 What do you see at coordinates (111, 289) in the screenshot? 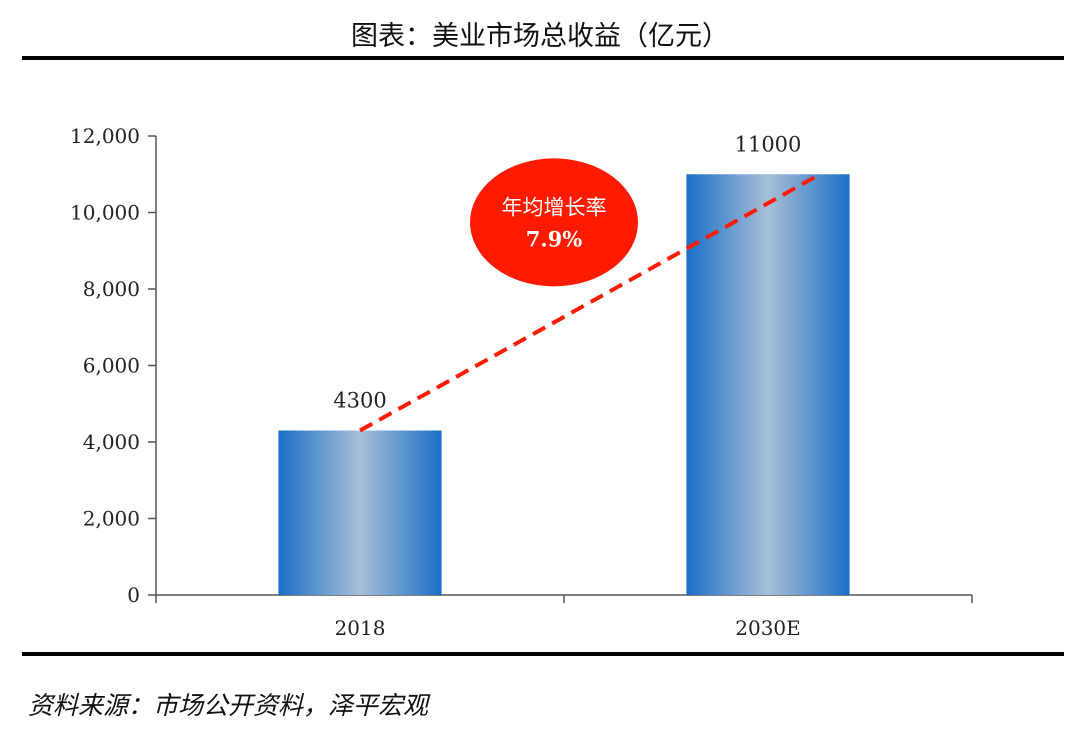
I see `y-tick-label: 8,000` at bounding box center [111, 289].